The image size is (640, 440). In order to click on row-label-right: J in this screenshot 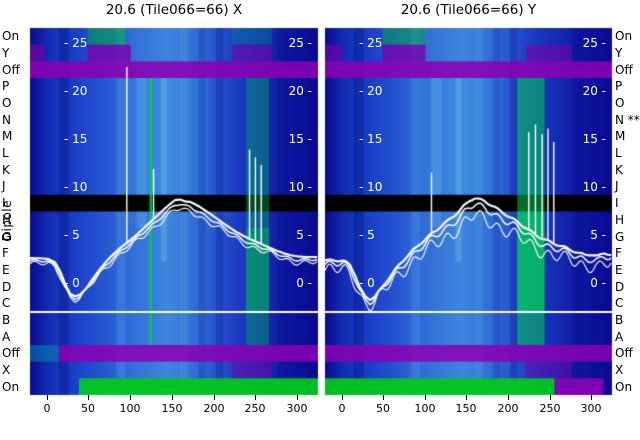, I will do `click(617, 186)`.